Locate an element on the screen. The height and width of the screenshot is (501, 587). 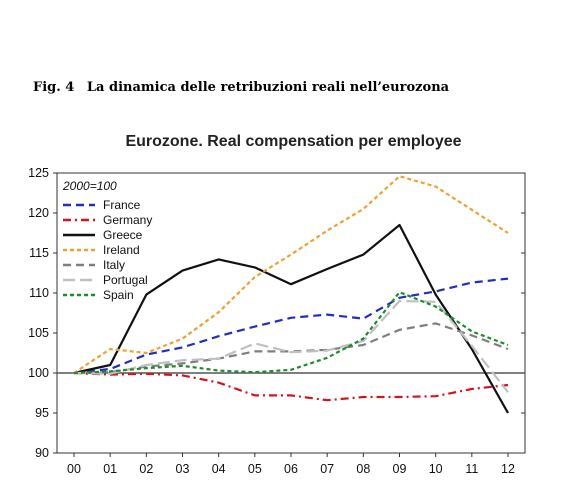
series-line-germany is located at coordinates (291, 386).